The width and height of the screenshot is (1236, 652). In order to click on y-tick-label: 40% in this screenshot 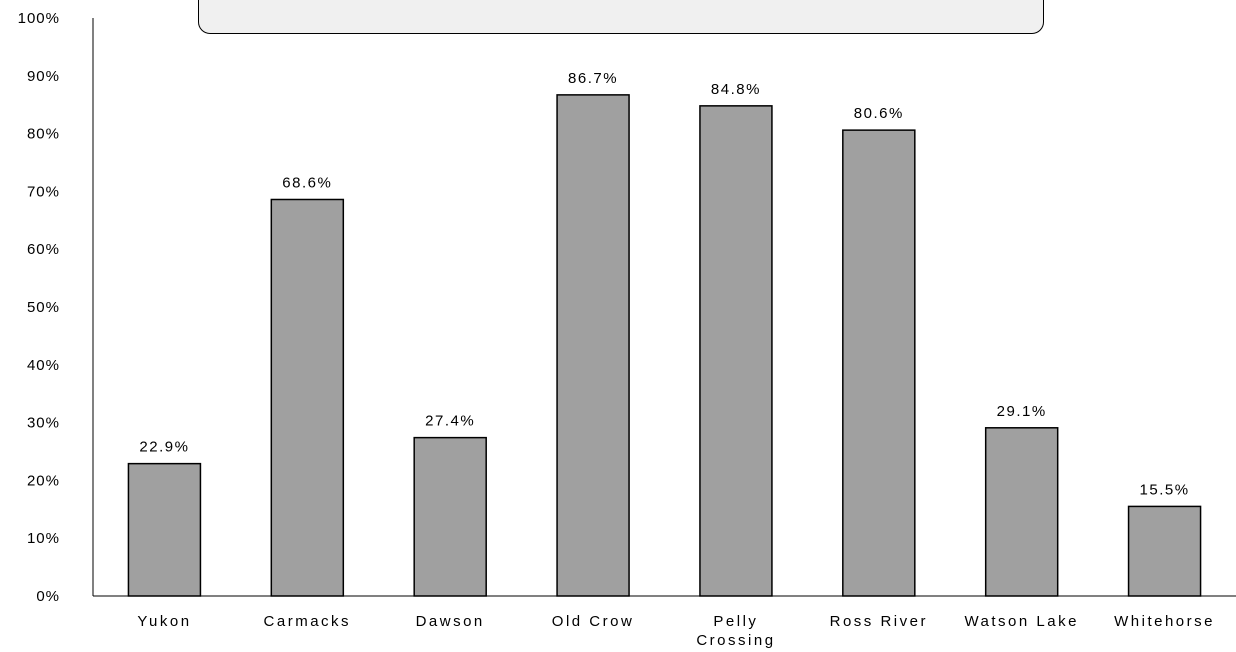, I will do `click(43, 365)`.